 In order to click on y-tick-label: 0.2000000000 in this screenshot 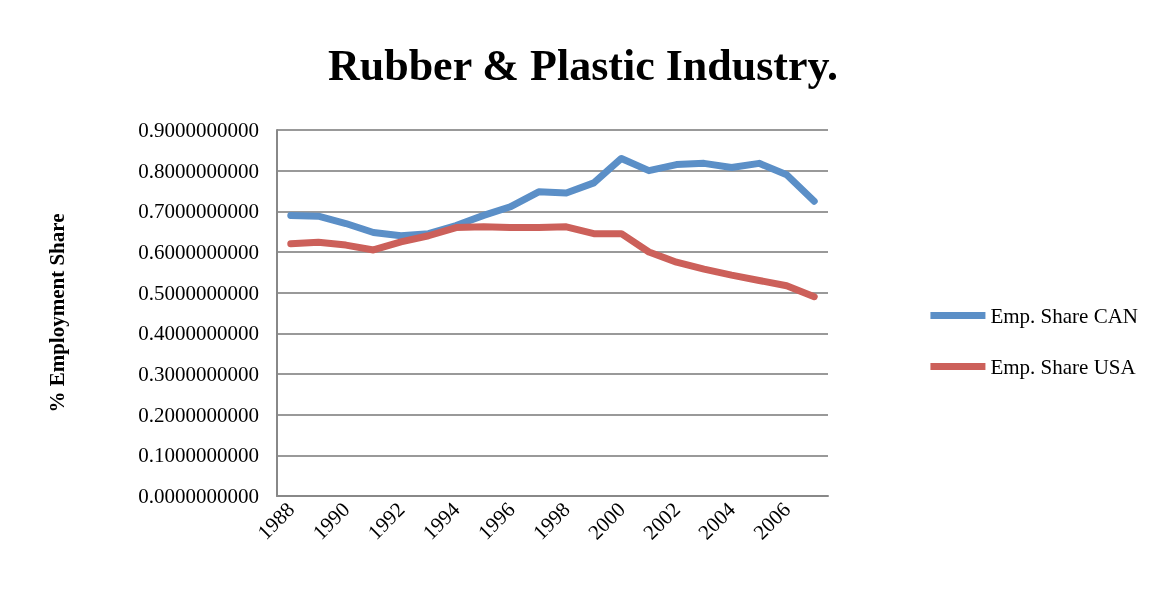, I will do `click(198, 414)`.